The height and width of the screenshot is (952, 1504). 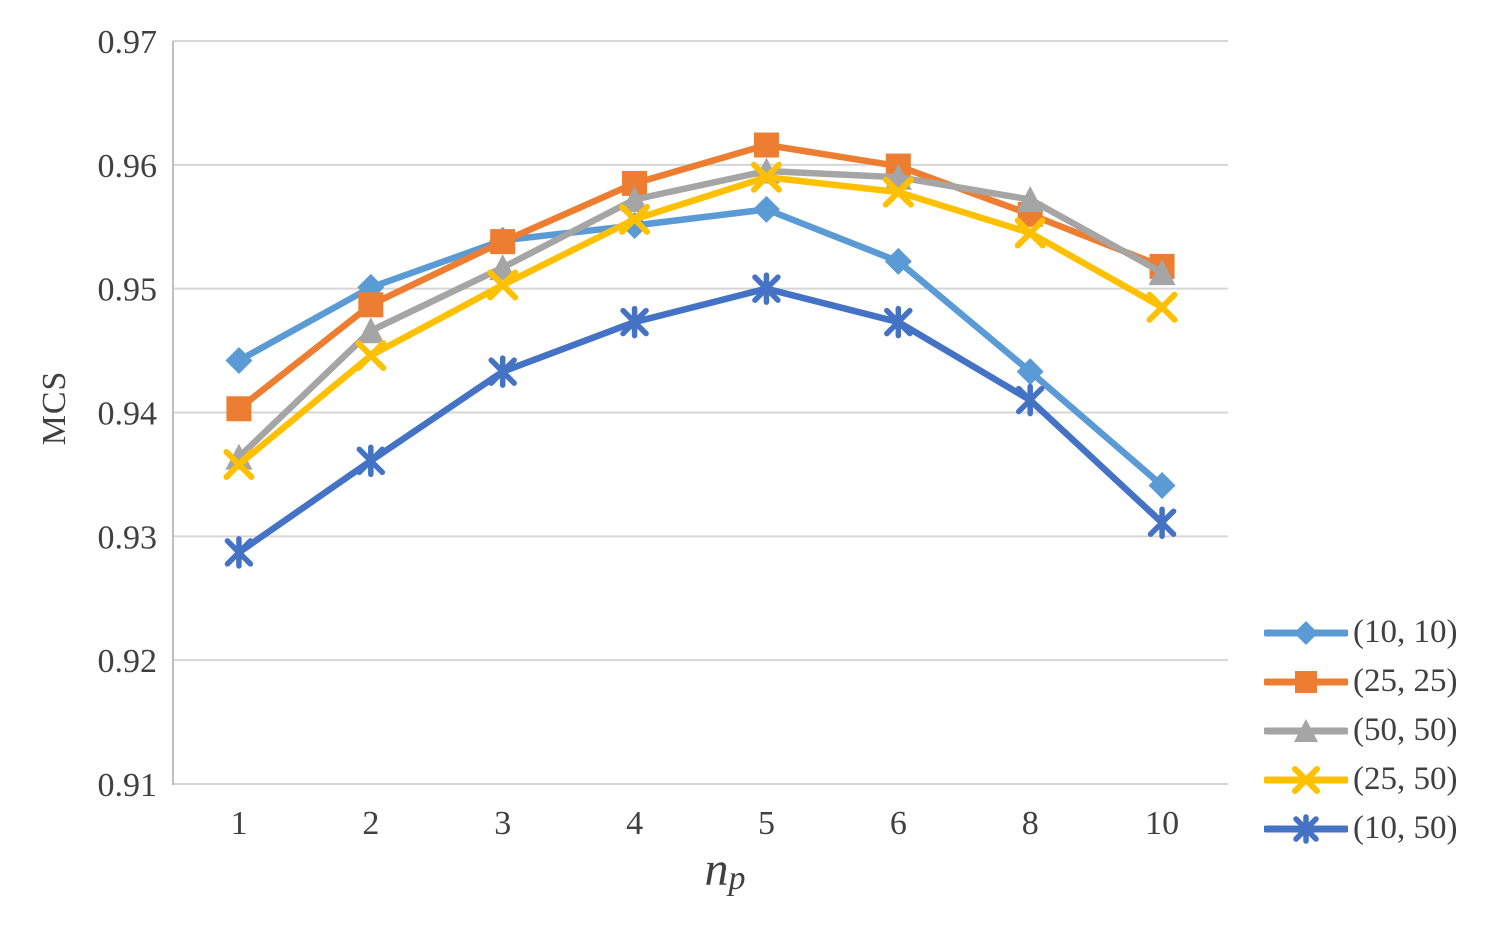 I want to click on x-tick-label: 4, so click(x=634, y=823).